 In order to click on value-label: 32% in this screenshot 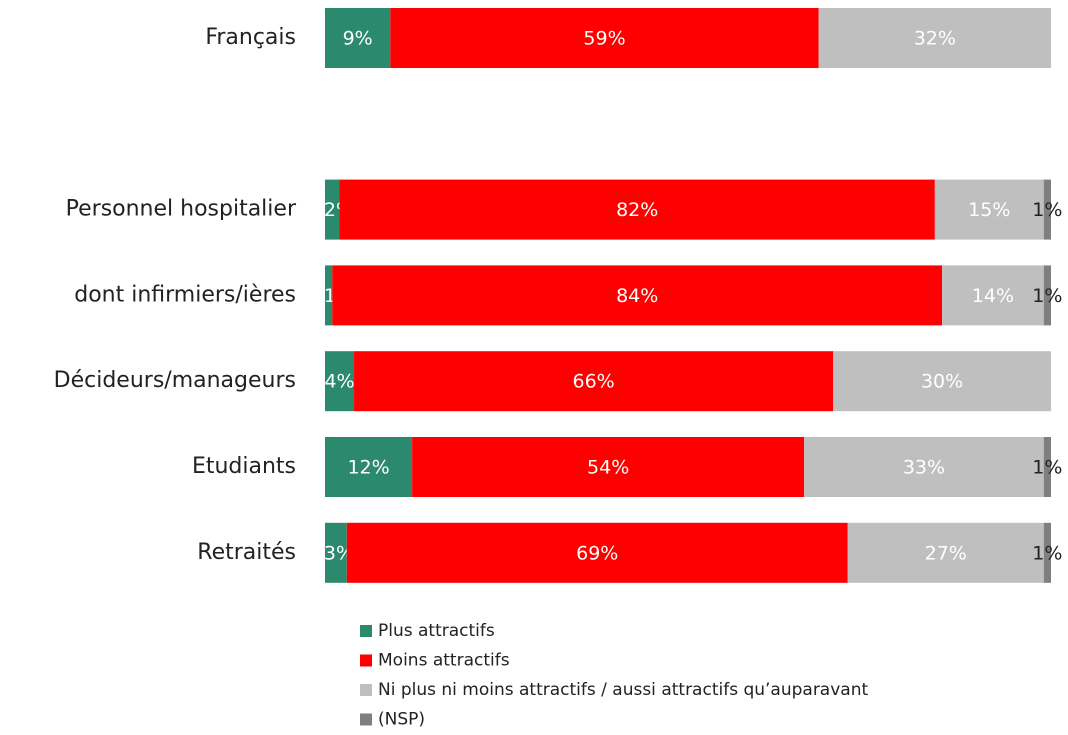, I will do `click(935, 39)`.